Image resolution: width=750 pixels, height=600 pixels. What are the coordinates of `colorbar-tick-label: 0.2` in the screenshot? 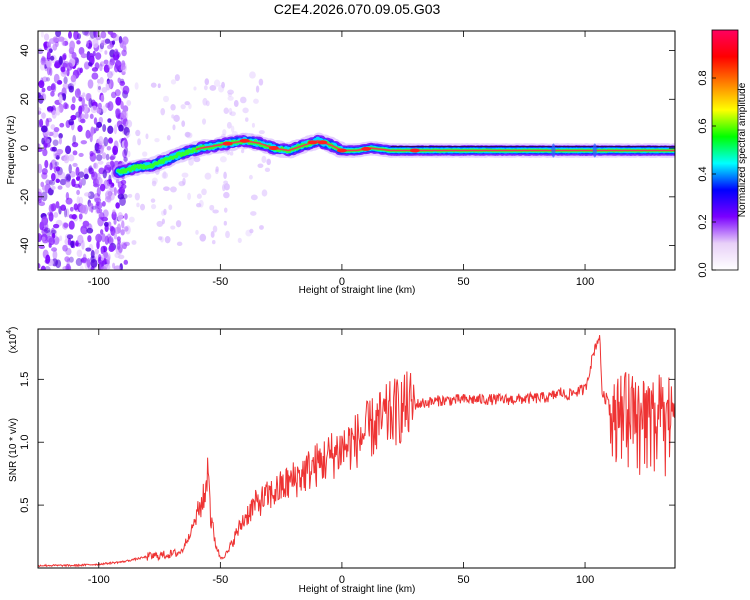 It's located at (703, 221).